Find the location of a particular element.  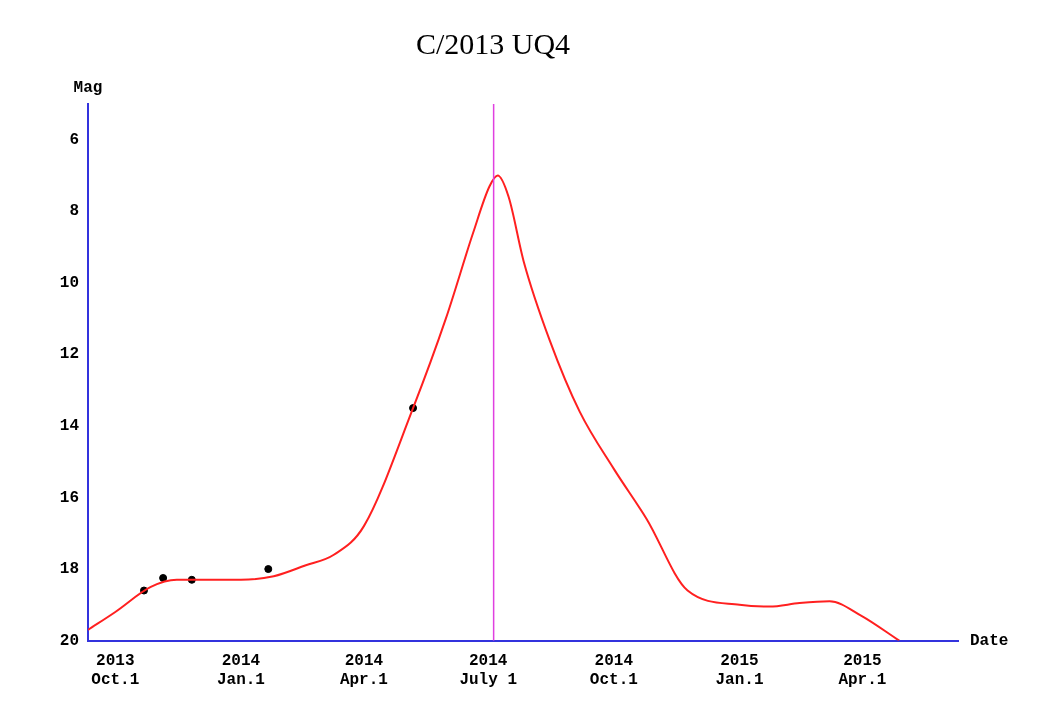

x-tick-label: 2014 July 1 is located at coordinates (488, 671).